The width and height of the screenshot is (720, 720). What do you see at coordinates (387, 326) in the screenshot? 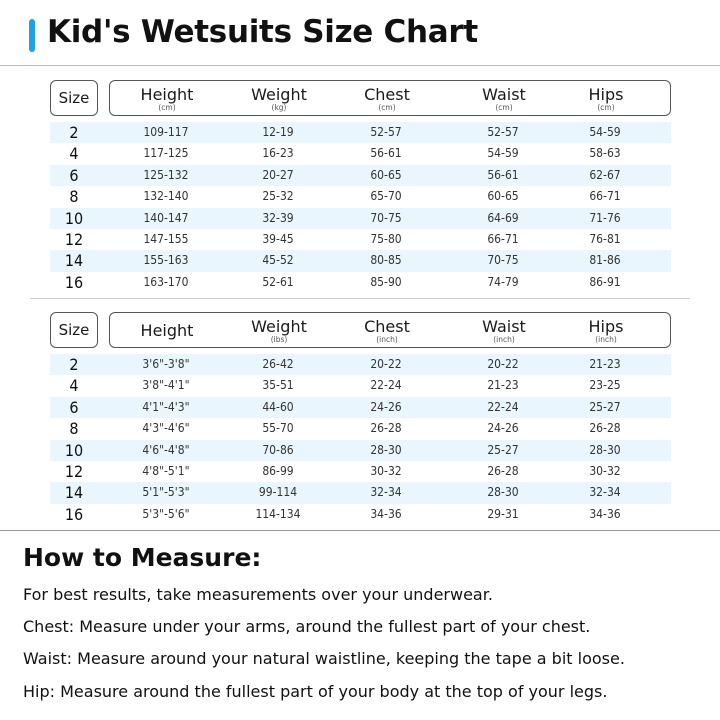
I see `column-header-name: Chest` at bounding box center [387, 326].